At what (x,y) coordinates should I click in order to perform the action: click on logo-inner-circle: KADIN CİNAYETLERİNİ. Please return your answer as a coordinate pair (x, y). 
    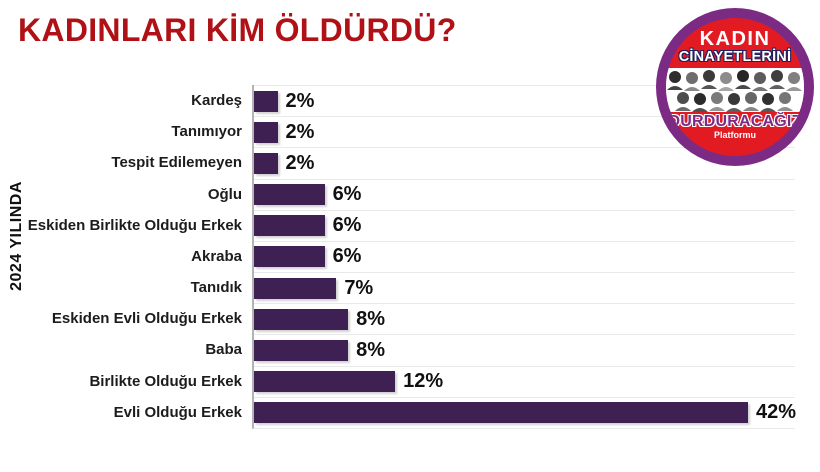
    Looking at the image, I should click on (735, 87).